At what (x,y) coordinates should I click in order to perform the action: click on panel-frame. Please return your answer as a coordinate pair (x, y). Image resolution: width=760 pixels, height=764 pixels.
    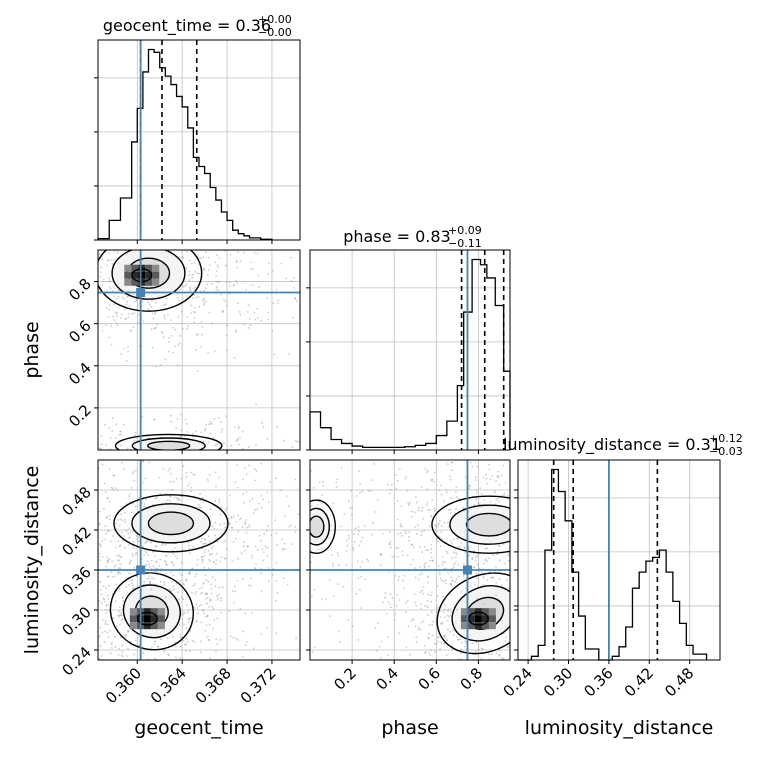
    Looking at the image, I should click on (199, 140).